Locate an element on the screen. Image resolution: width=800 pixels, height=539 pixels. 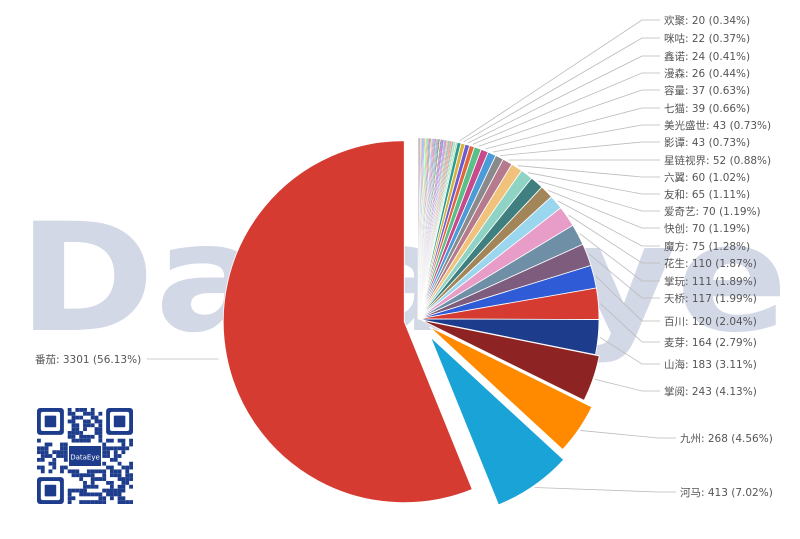
leader-line-掌玩 is located at coordinates (619, 257).